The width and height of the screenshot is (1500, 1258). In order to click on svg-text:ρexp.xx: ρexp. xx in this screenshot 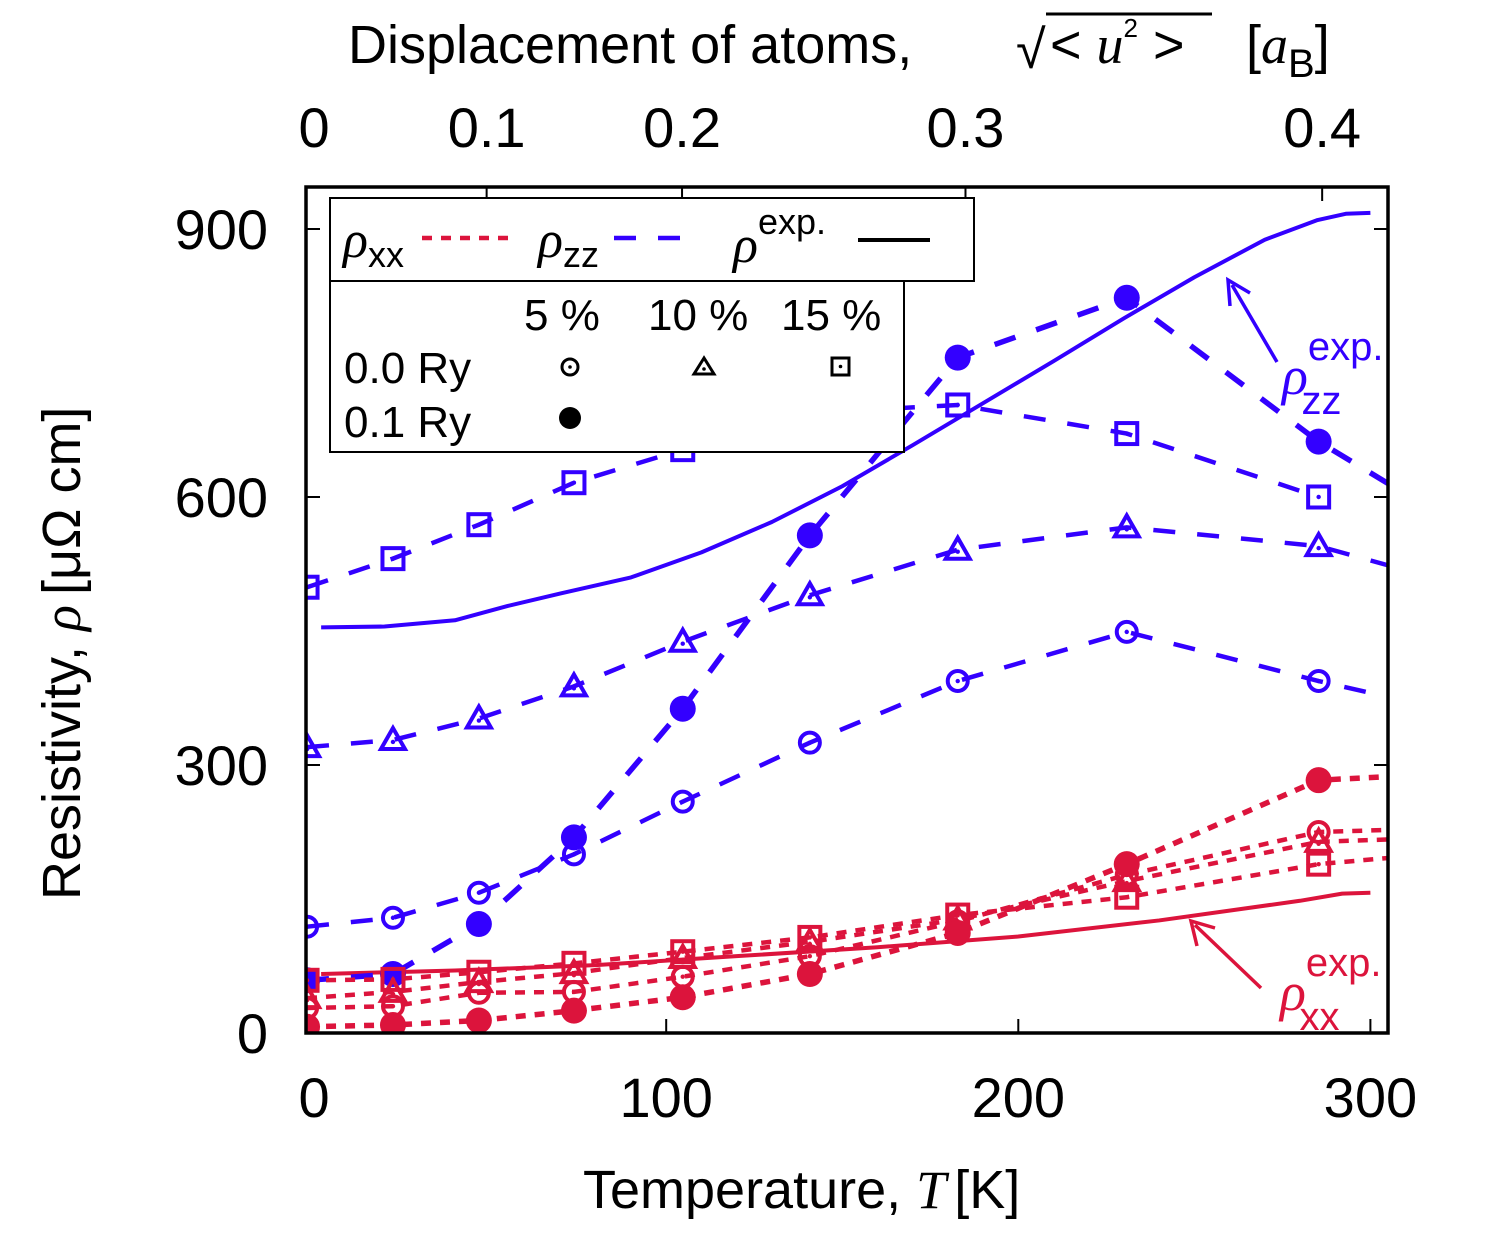, I will do `click(1330, 990)`.